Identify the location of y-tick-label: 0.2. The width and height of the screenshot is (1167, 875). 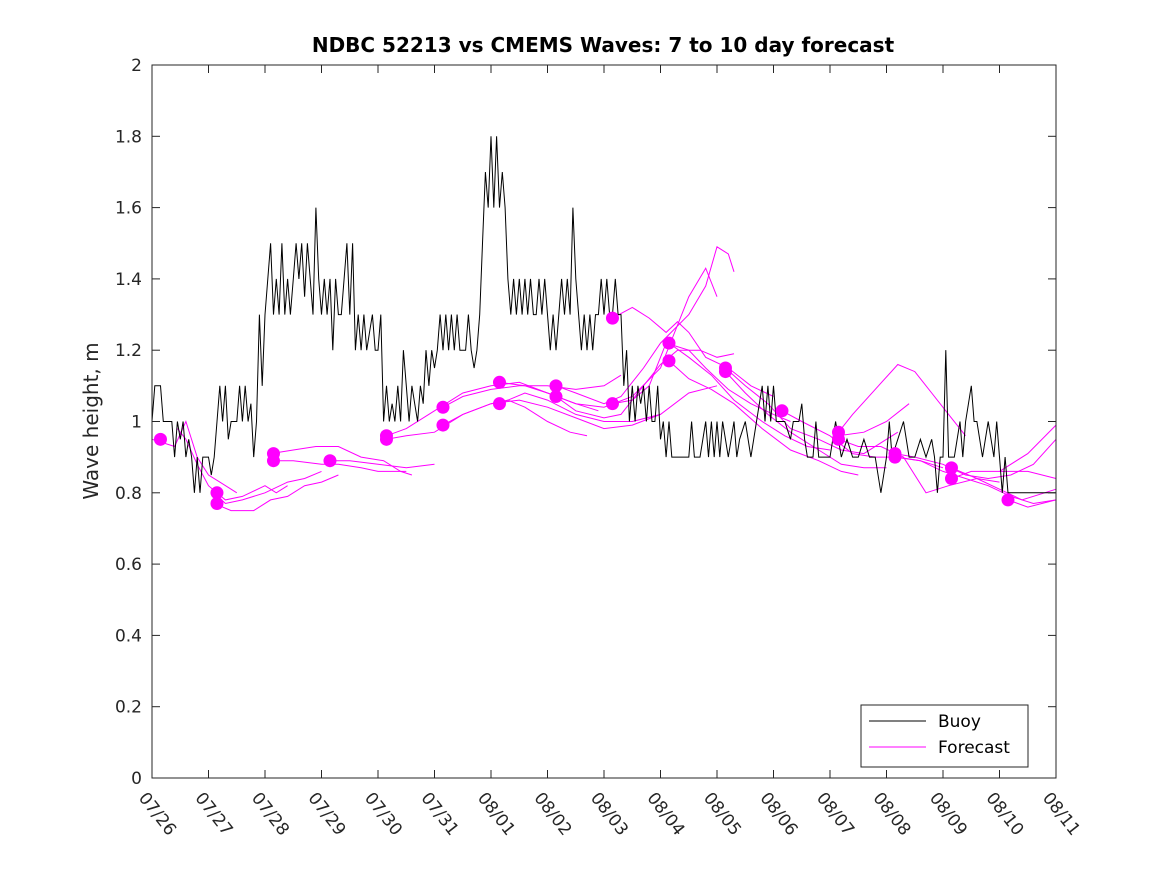
(128, 708).